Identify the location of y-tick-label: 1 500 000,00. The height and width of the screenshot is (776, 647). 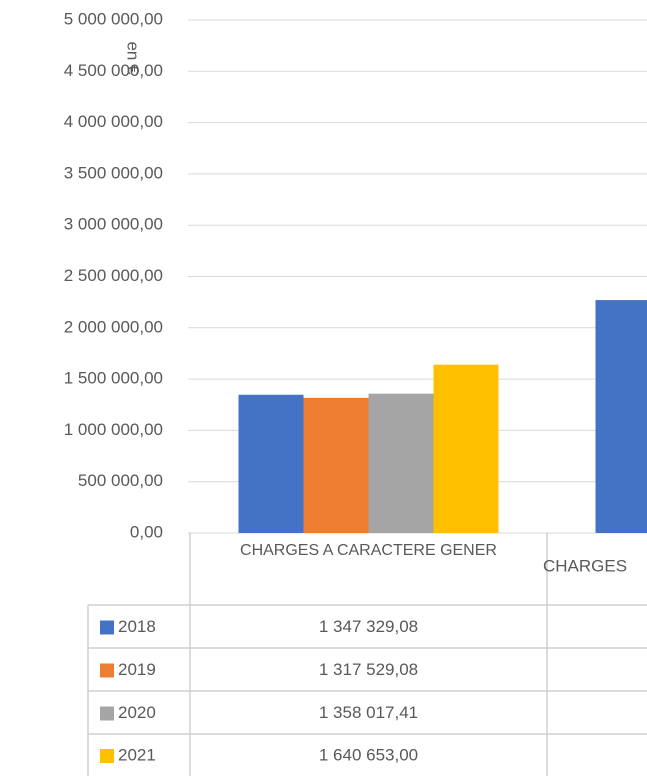
(113, 378).